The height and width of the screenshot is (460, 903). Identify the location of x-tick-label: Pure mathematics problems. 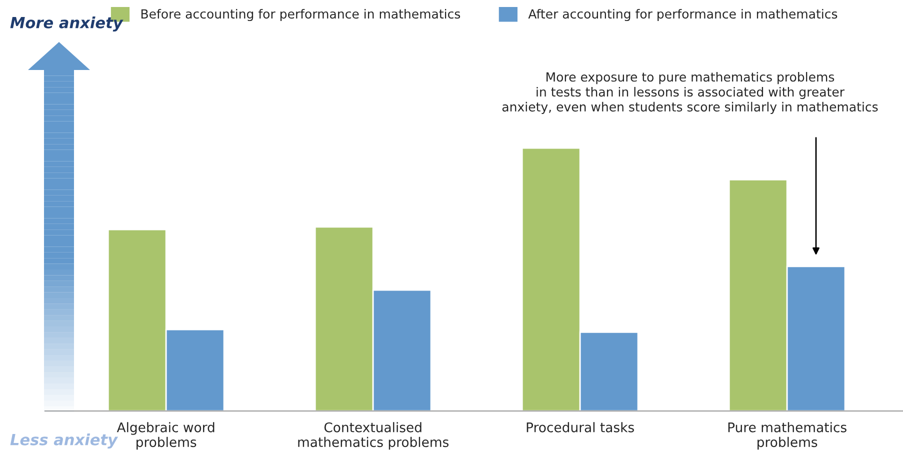
(787, 436).